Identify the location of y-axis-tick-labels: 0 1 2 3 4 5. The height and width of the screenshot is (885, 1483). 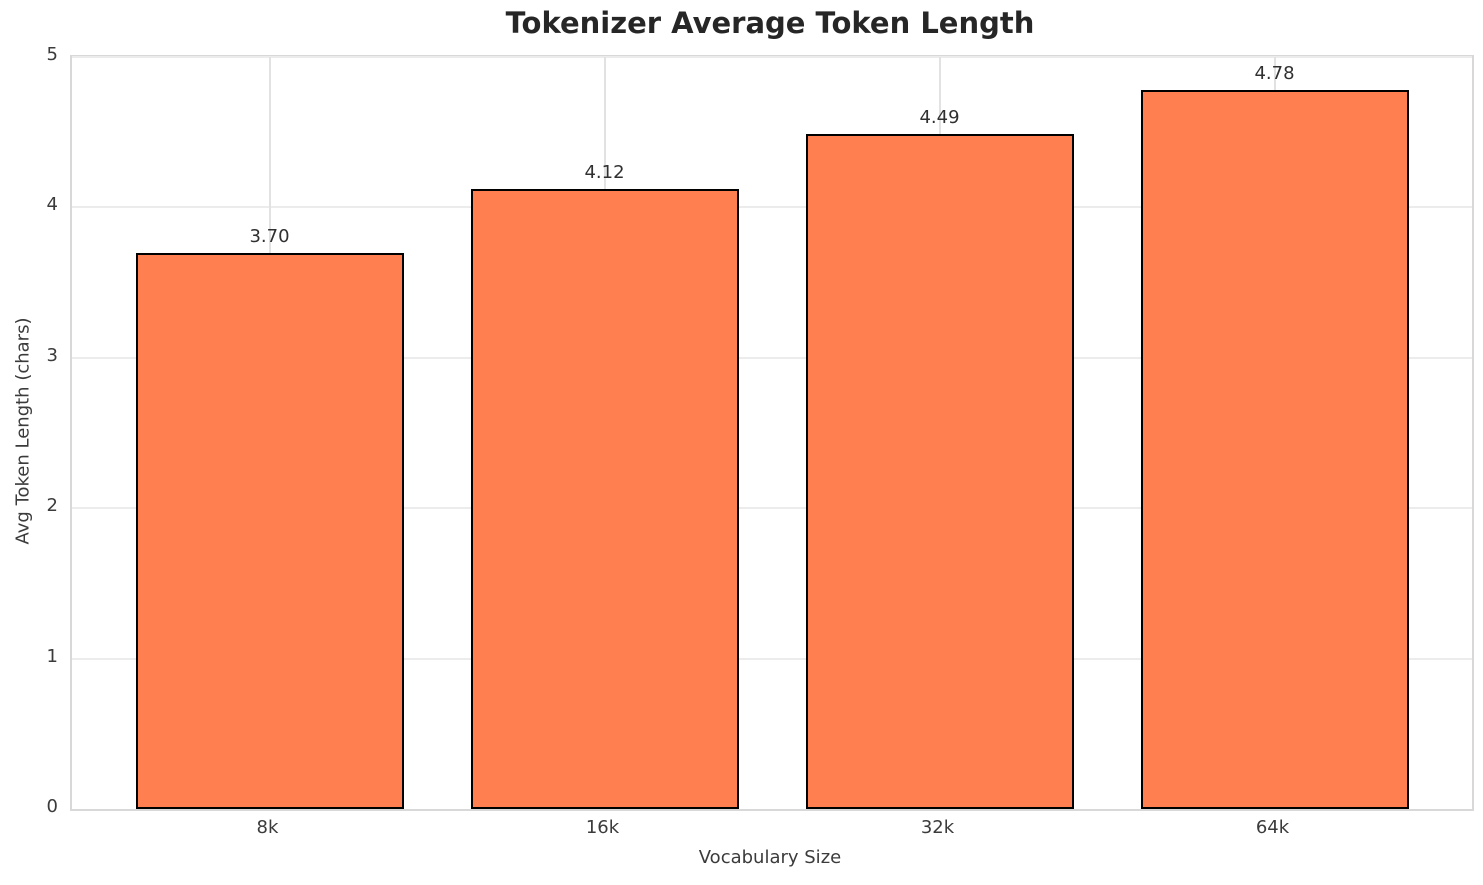
(29, 430).